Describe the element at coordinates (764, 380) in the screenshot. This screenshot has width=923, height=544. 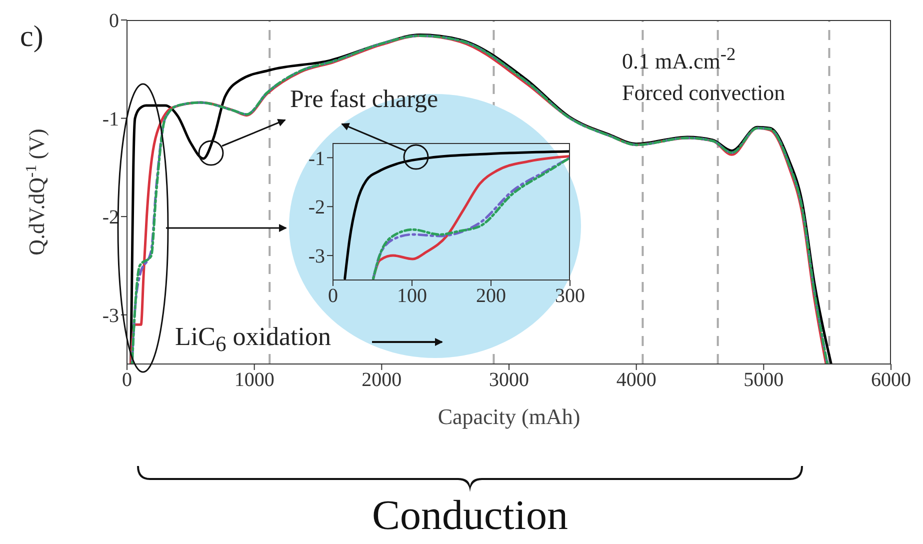
I see `x-tick-label: 5000` at that location.